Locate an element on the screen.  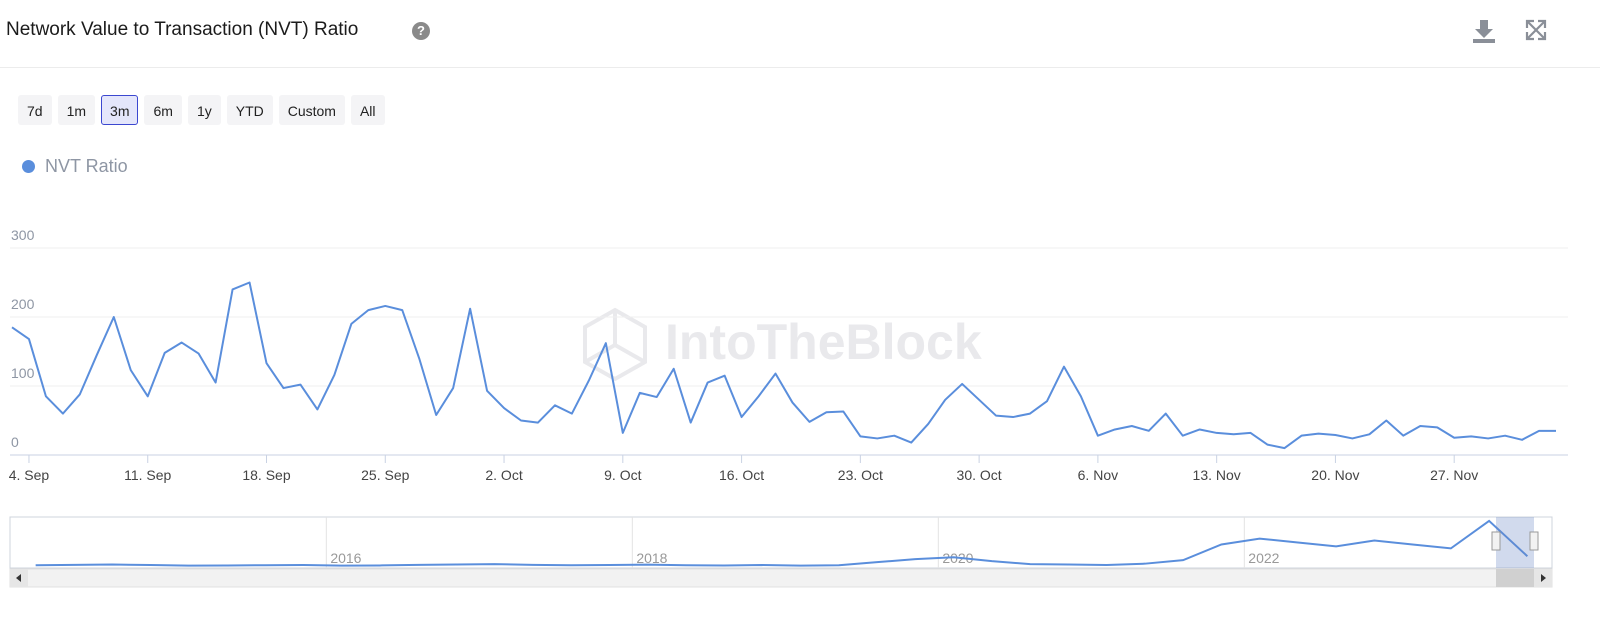
y-tick-label: 200 is located at coordinates (23, 304).